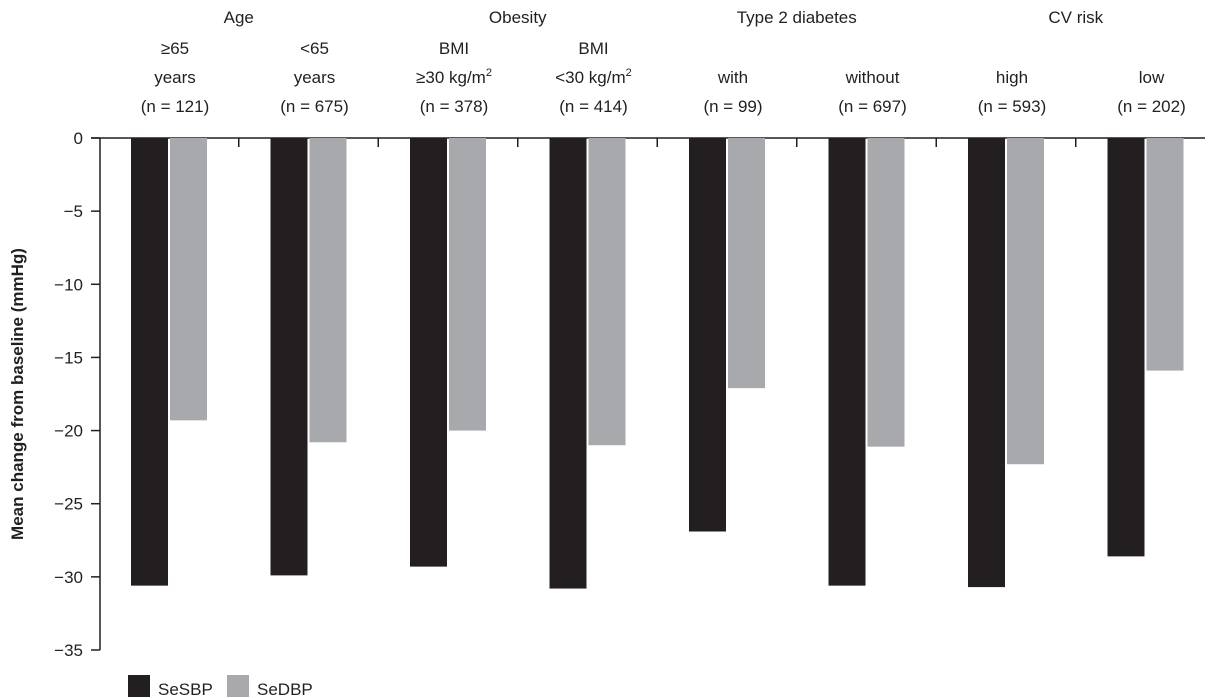  What do you see at coordinates (1151, 106) in the screenshot?
I see `category-n-label: (n = 202)` at bounding box center [1151, 106].